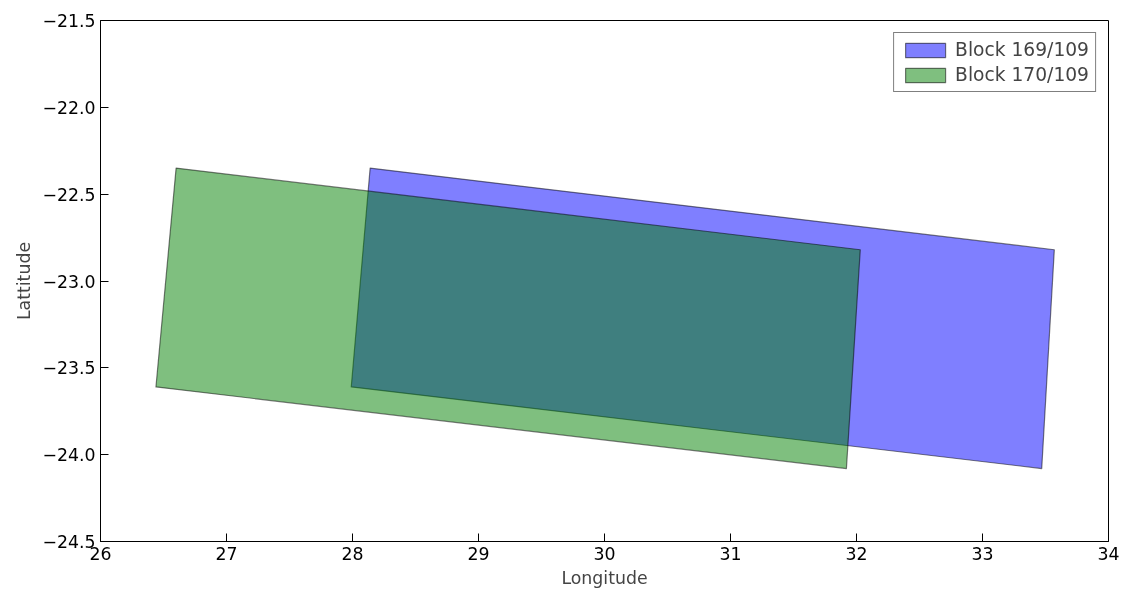  I want to click on y-tick-label: −21.5, so click(69, 21).